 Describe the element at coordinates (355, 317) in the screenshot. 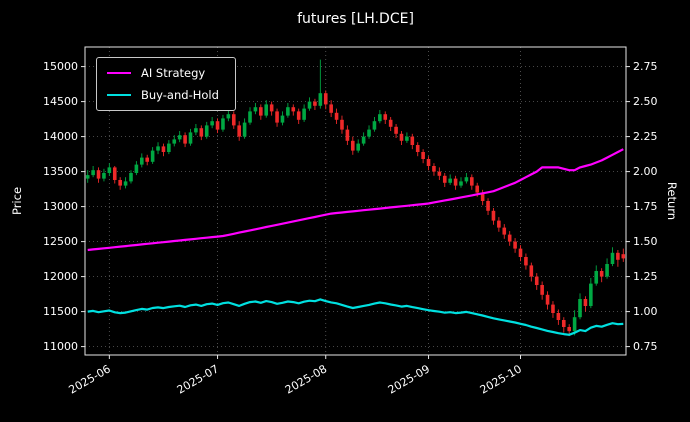

I see `series-line-buy-and-hold` at that location.